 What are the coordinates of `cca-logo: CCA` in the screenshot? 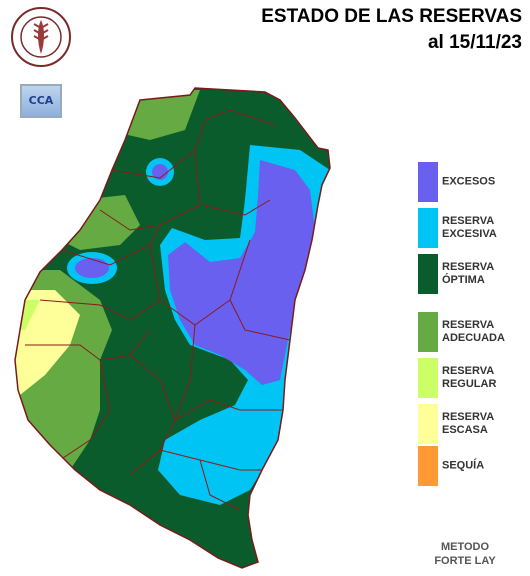 It's located at (41, 101).